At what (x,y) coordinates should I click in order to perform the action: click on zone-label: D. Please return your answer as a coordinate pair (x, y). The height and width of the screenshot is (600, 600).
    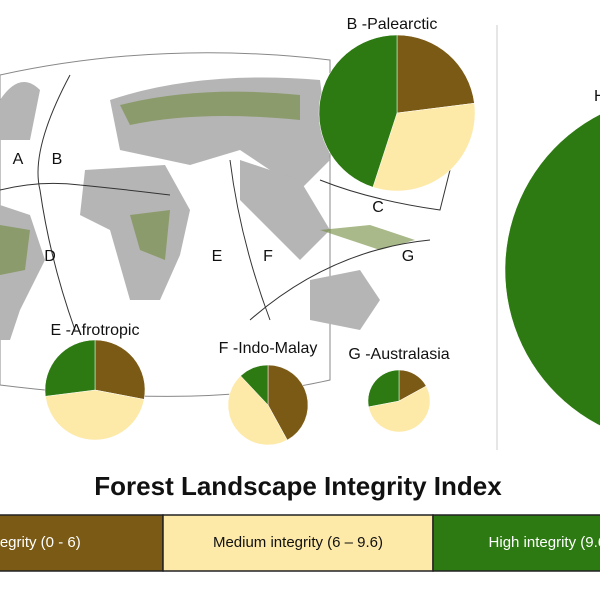
    Looking at the image, I should click on (50, 256).